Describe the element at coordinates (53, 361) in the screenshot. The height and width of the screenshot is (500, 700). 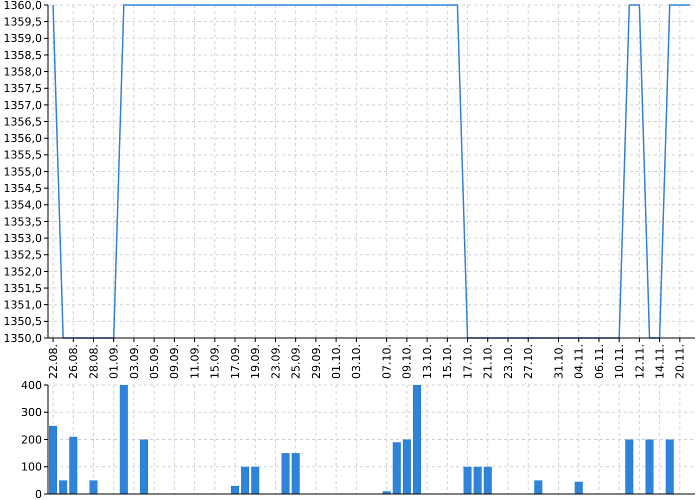
I see `x-tick-label: 22.08.` at that location.